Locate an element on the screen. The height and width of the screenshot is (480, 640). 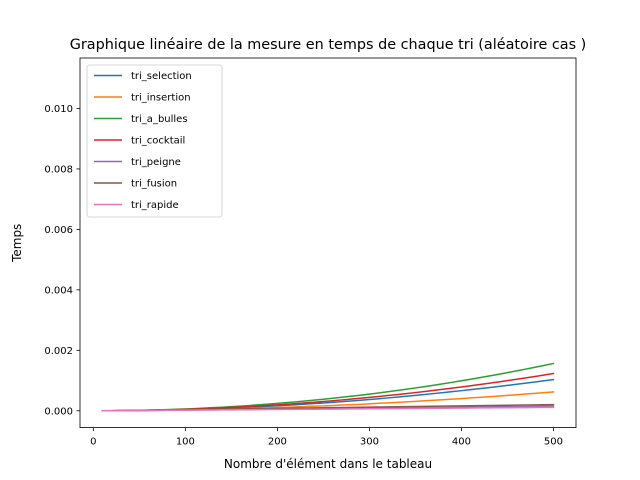
x-axis-label: Nombre d'élément dans le tableau is located at coordinates (328, 464).